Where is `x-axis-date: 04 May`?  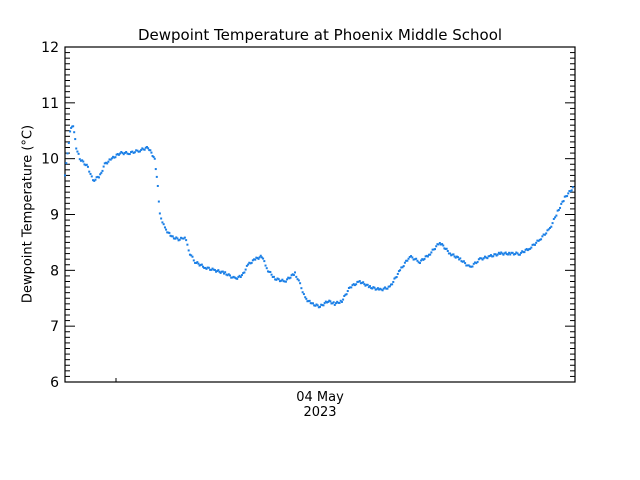 x-axis-date: 04 May is located at coordinates (320, 397).